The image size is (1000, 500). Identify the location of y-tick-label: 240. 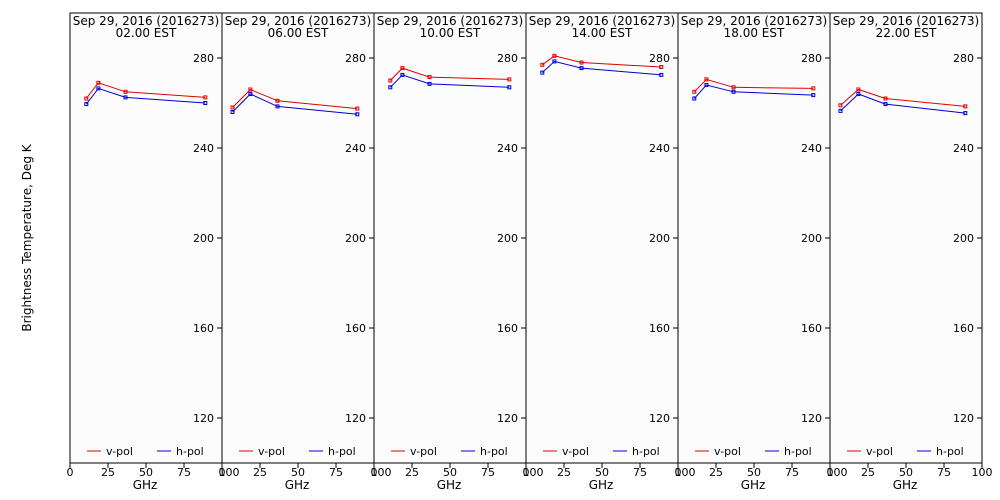
(963, 148).